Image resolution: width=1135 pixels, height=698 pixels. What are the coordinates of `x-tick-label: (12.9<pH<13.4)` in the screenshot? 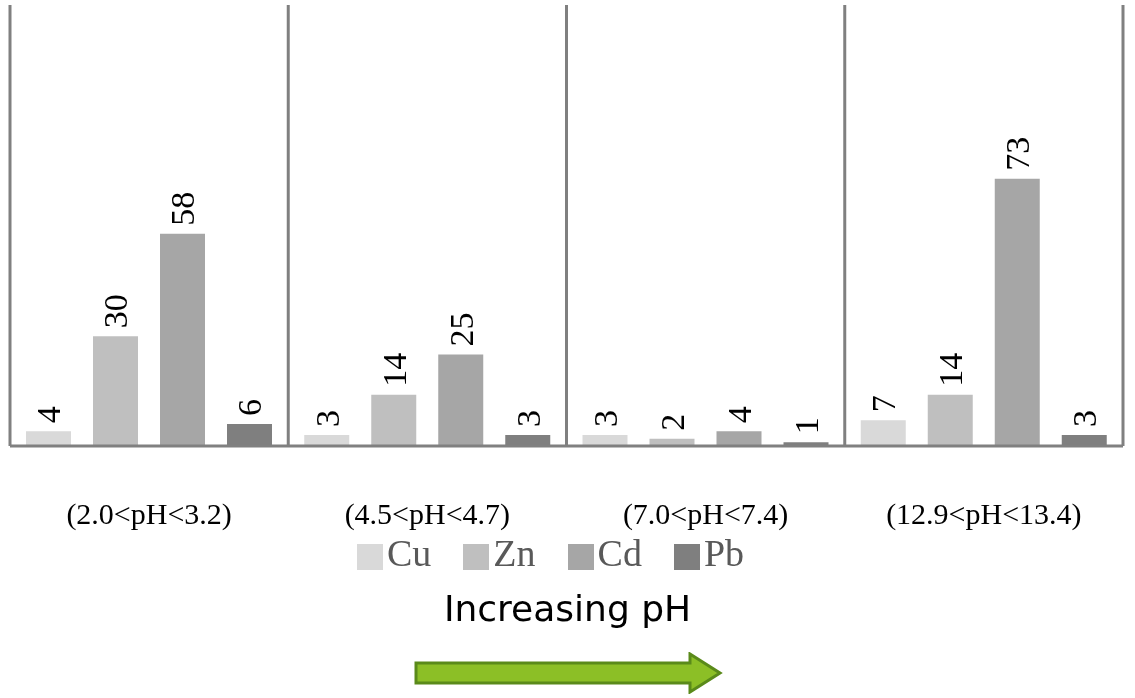 It's located at (984, 514).